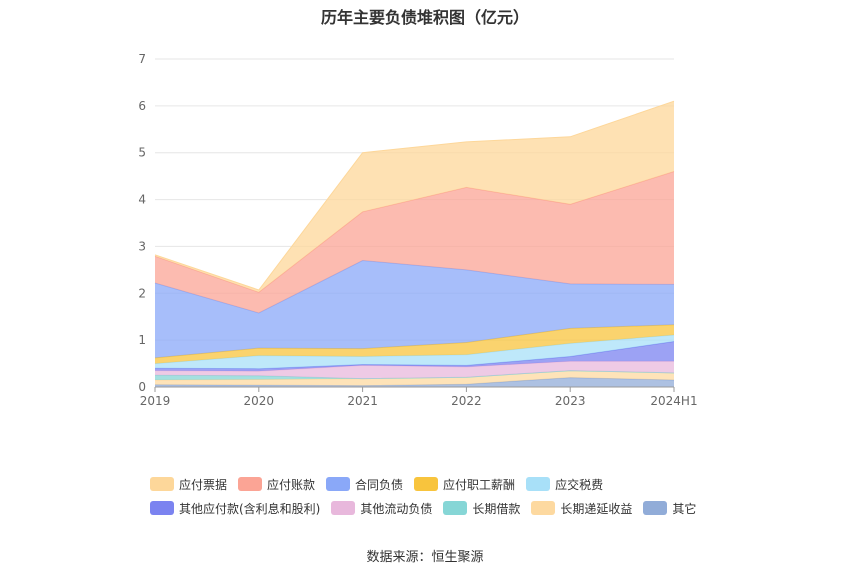  I want to click on y-tick-label: 2, so click(142, 293).